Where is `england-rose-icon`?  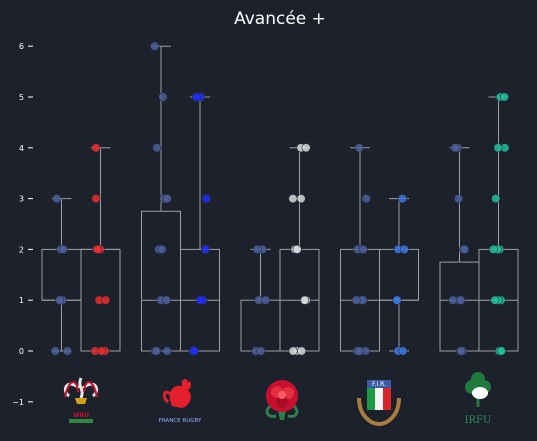
england-rose-icon is located at coordinates (282, 400).